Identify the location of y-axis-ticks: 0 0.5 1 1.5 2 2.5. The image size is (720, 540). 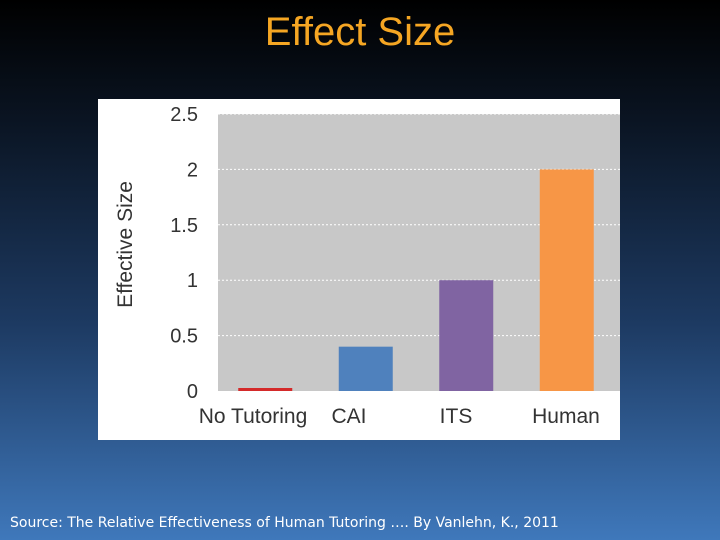
(184, 253).